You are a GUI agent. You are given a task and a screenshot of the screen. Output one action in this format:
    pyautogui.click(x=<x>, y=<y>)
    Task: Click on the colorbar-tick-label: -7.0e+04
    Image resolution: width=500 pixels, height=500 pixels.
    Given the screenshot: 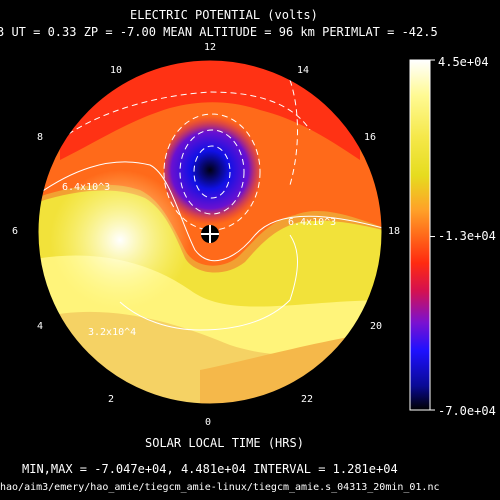 What is the action you would take?
    pyautogui.click(x=467, y=411)
    